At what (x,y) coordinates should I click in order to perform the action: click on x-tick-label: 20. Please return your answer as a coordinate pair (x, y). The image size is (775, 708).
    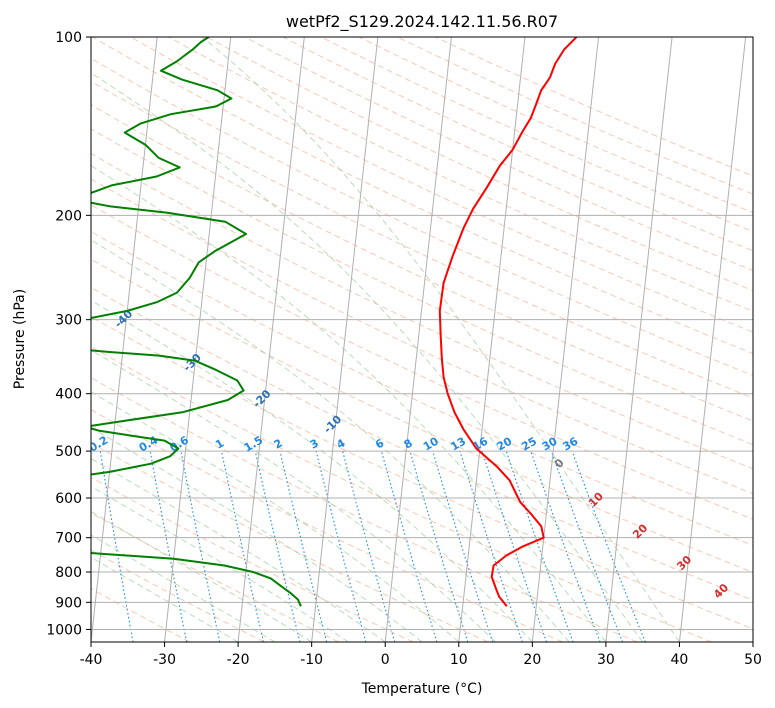
    Looking at the image, I should click on (532, 660).